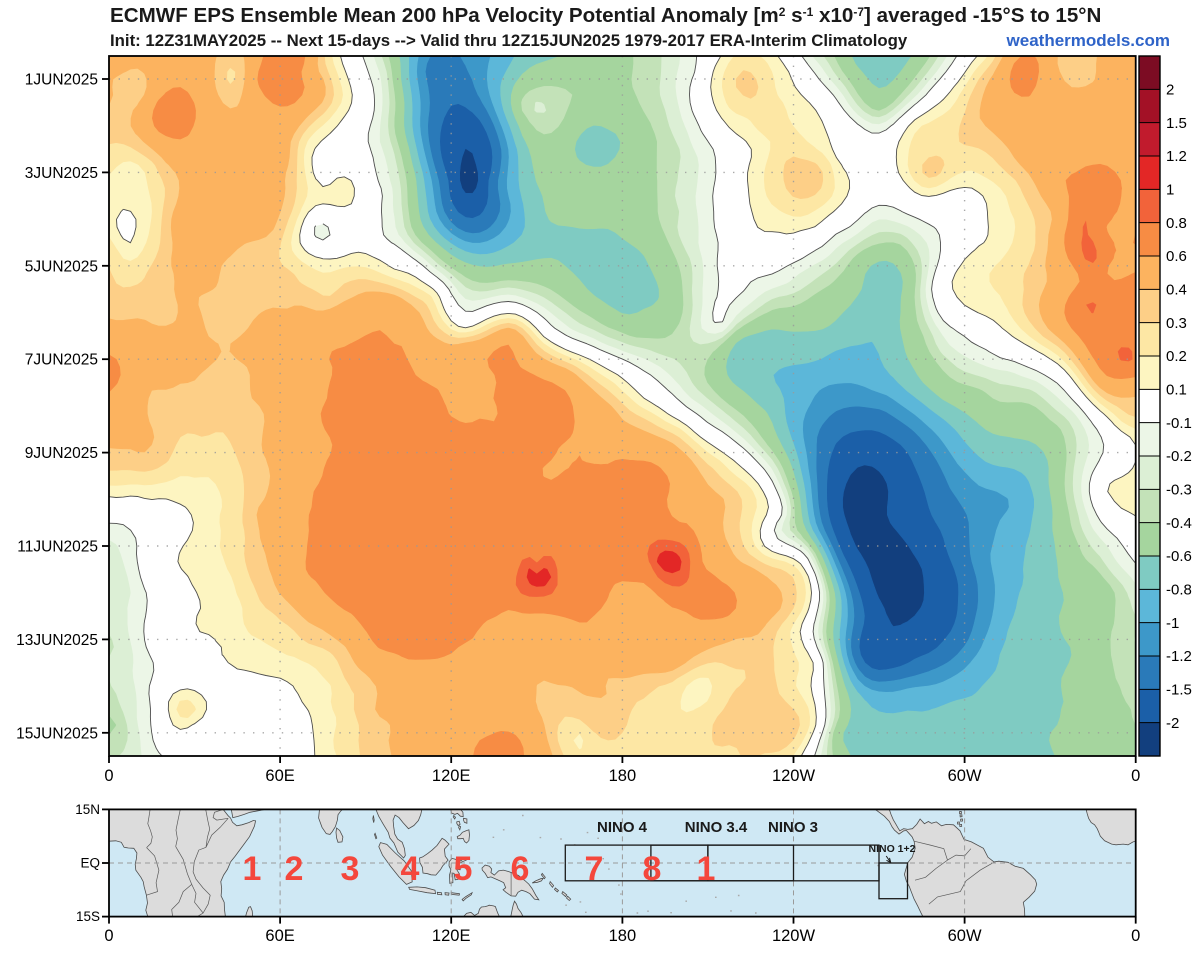  I want to click on svg-text: 8, so click(652, 869).